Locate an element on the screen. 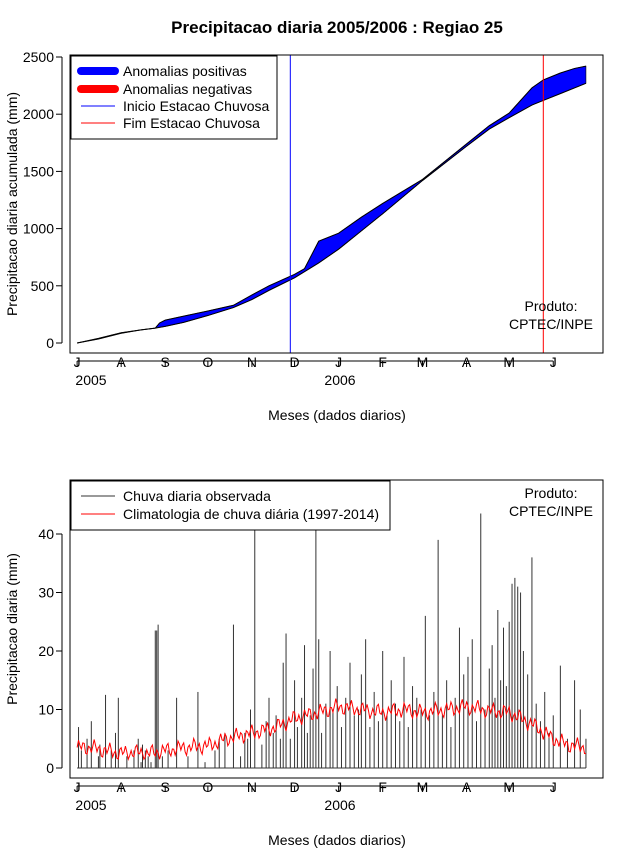  top-x-tick-label: F is located at coordinates (382, 362).